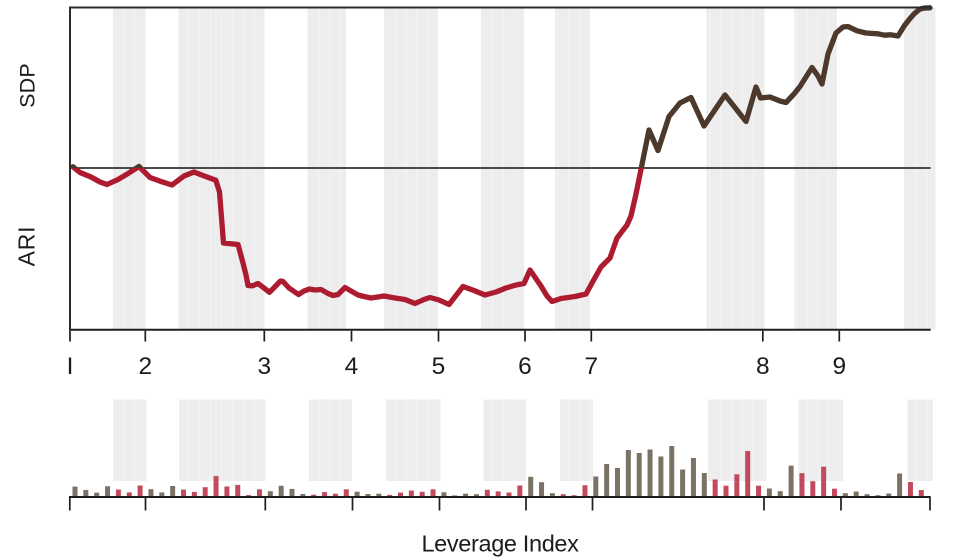  What do you see at coordinates (28, 85) in the screenshot?
I see `svg-text: SDP` at bounding box center [28, 85].